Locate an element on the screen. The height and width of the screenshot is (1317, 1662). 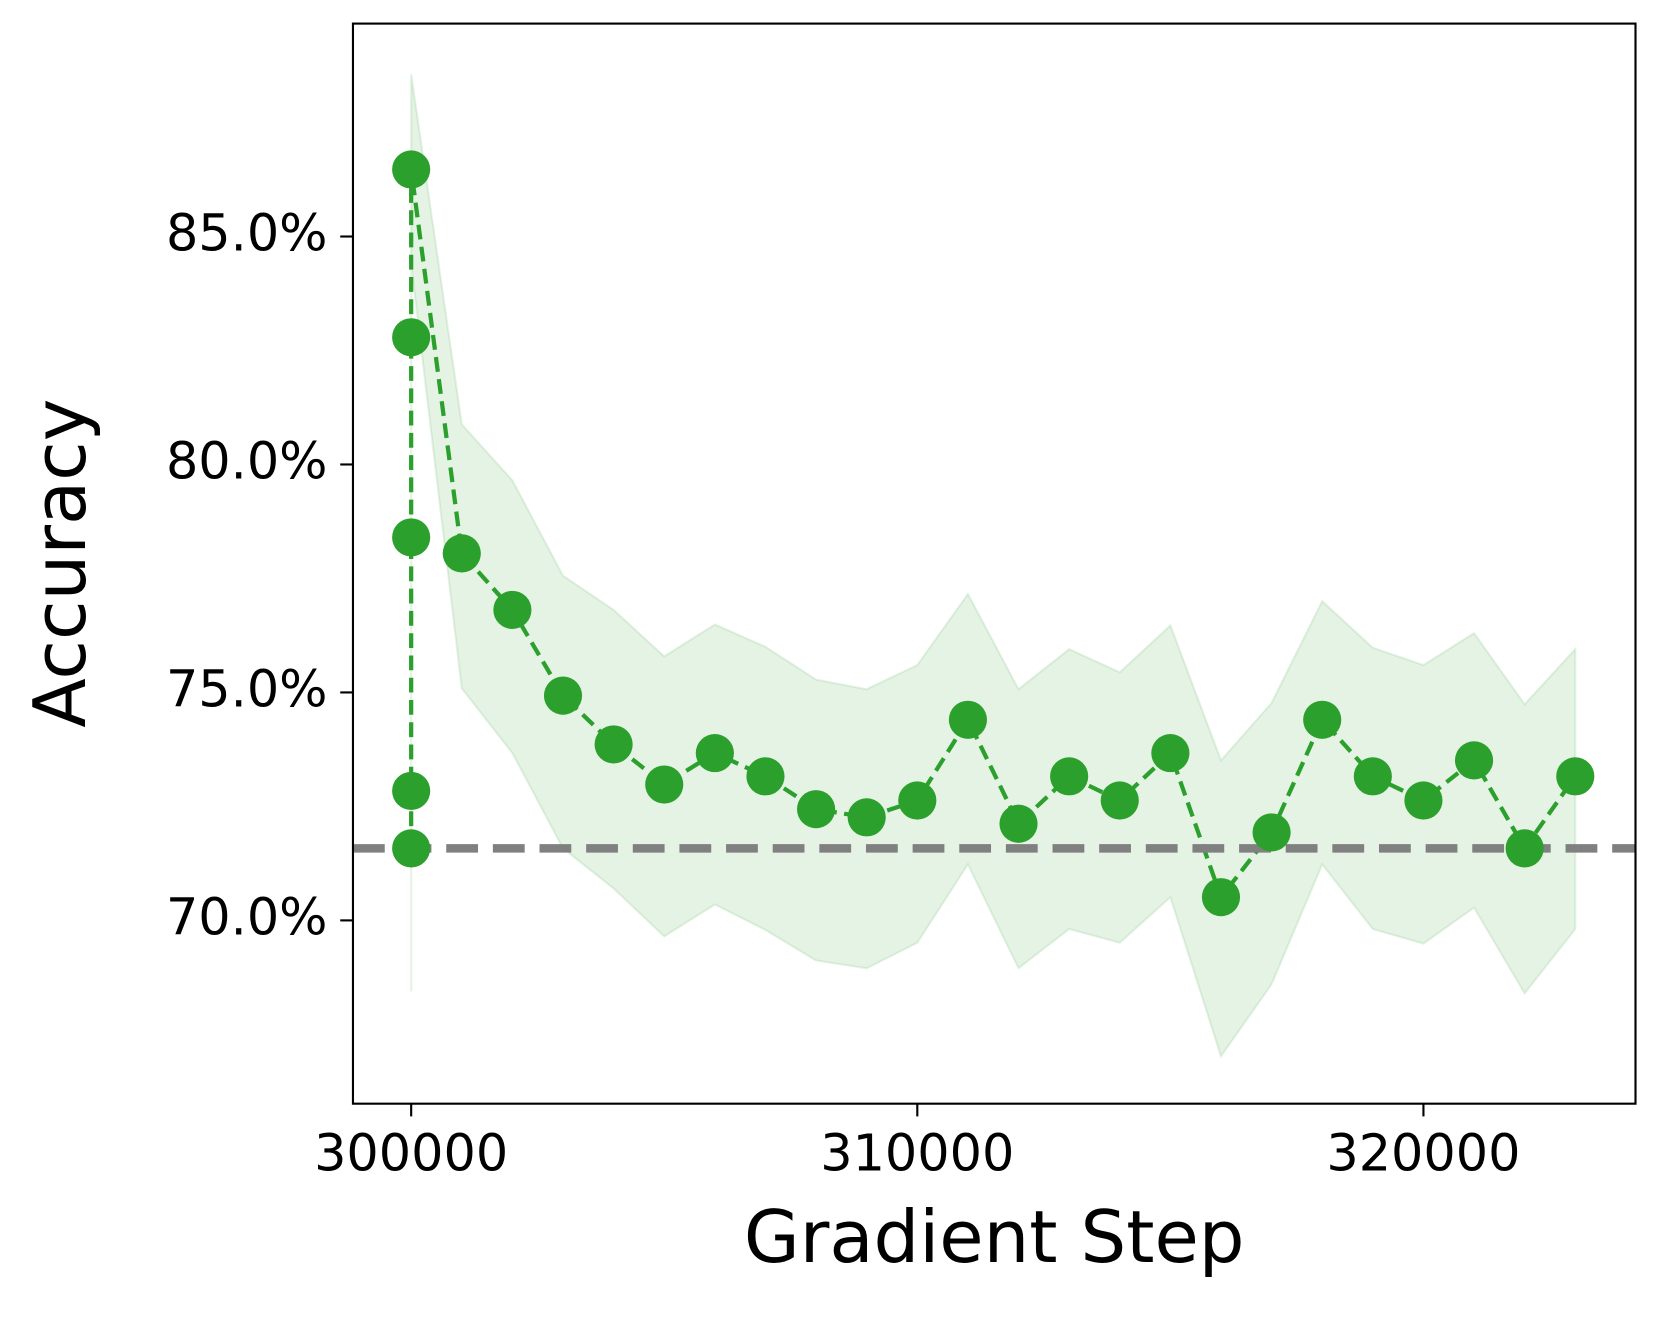
y-tick-label: 70.0% is located at coordinates (247, 916).